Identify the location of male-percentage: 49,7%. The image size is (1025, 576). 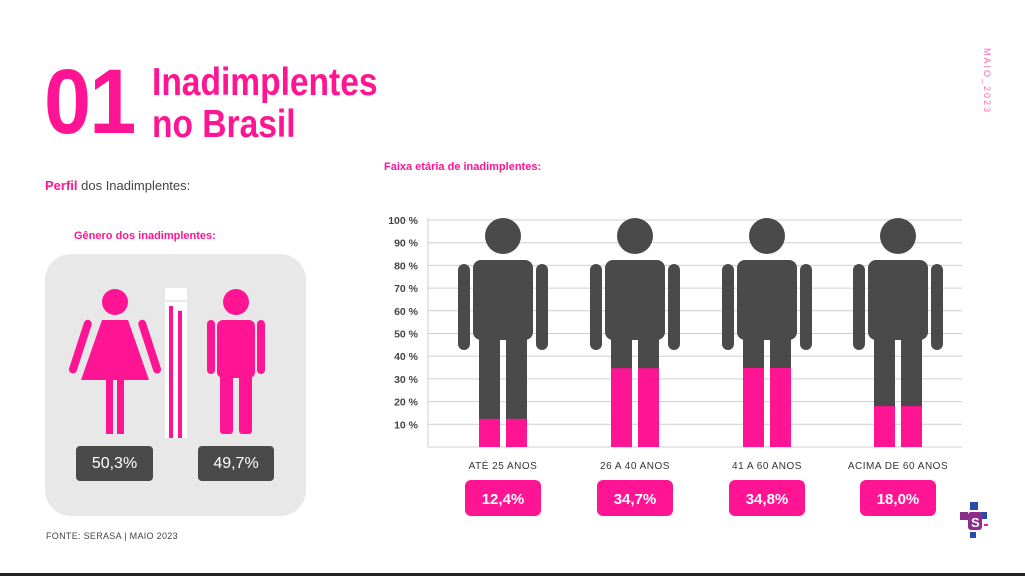
(236, 463).